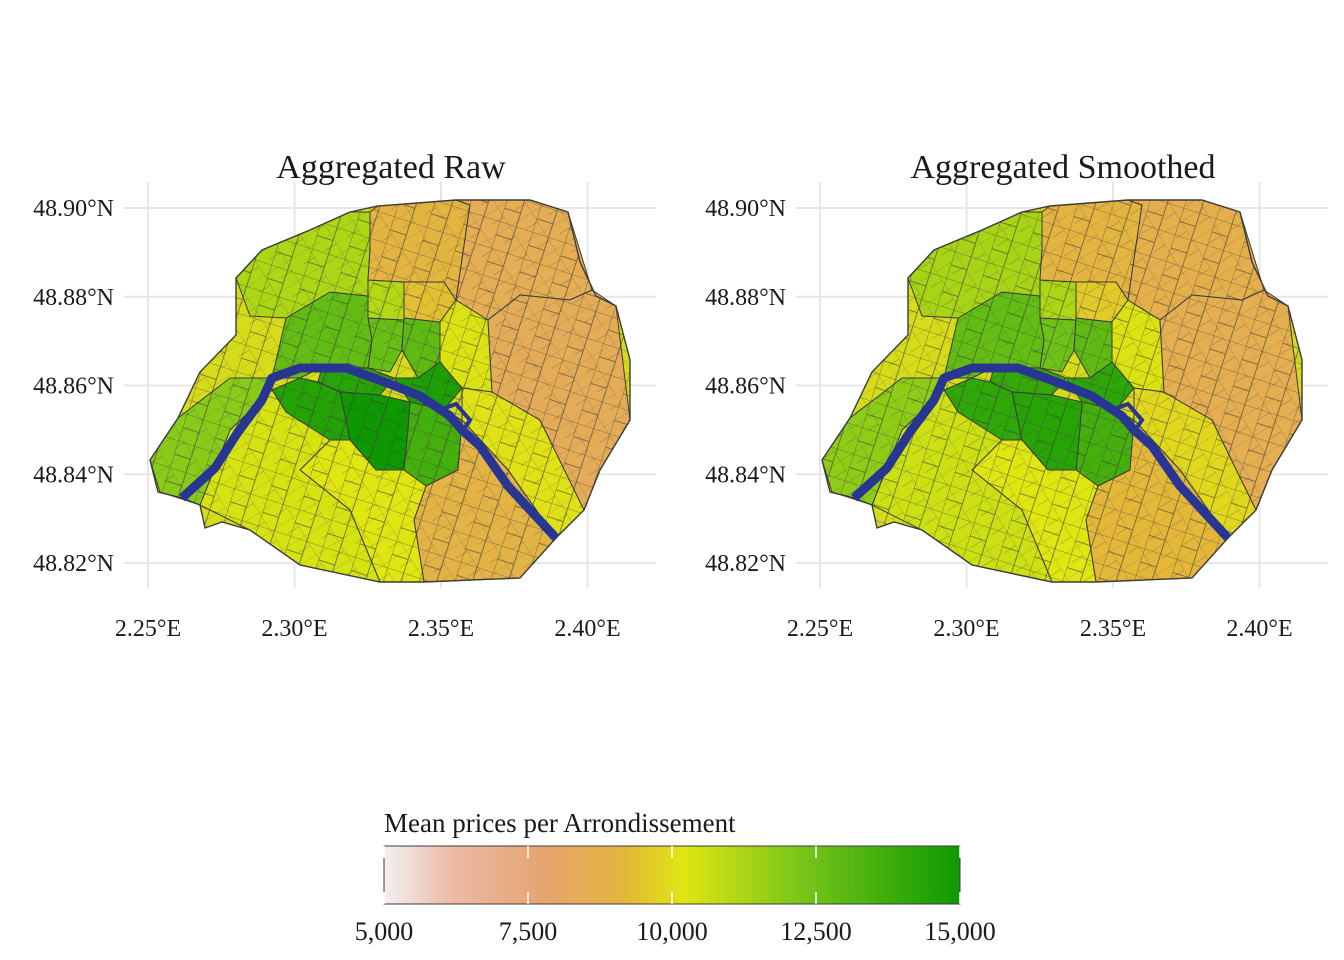 The image size is (1344, 960). What do you see at coordinates (1063, 167) in the screenshot?
I see `panel-title: Aggregated Smoothed` at bounding box center [1063, 167].